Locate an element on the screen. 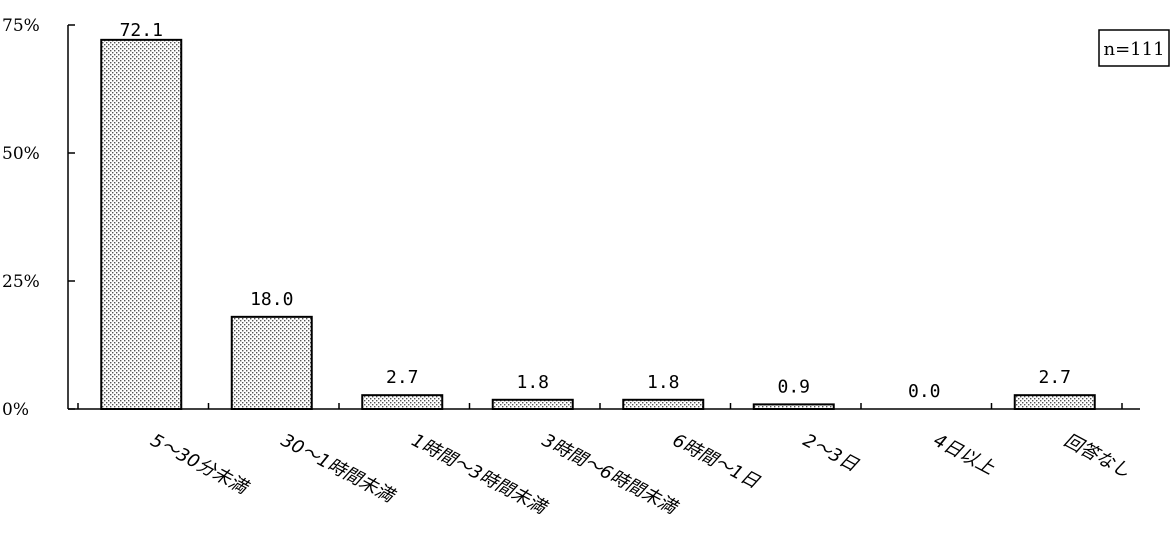 This screenshot has width=1174, height=549. sample-size-label: n=111 is located at coordinates (1133, 49).